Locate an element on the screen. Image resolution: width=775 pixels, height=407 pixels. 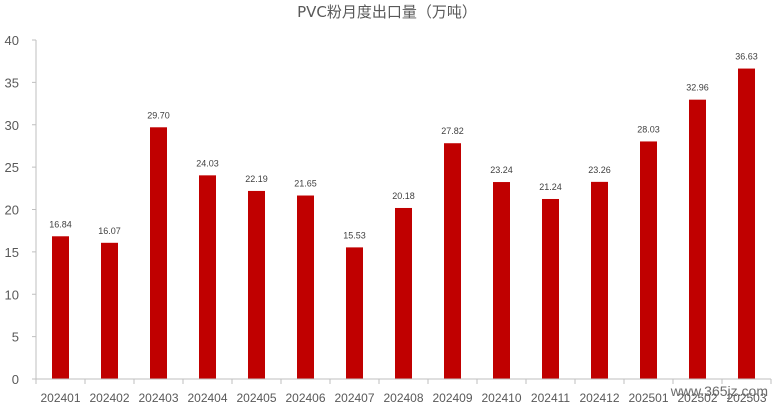
data-label: 29.70 is located at coordinates (158, 115).